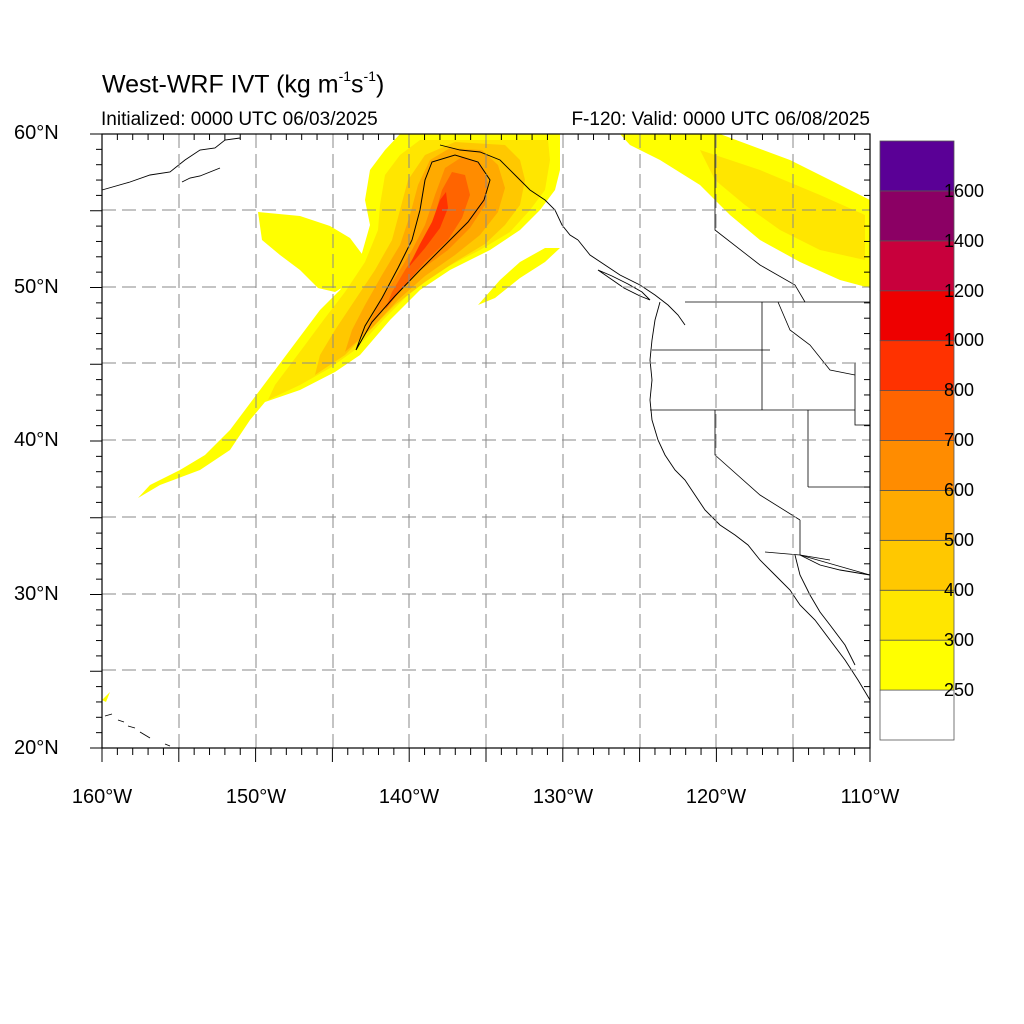 This screenshot has height=1024, width=1024. What do you see at coordinates (311, 252) in the screenshot?
I see `ivt-plume-west-lobe` at bounding box center [311, 252].